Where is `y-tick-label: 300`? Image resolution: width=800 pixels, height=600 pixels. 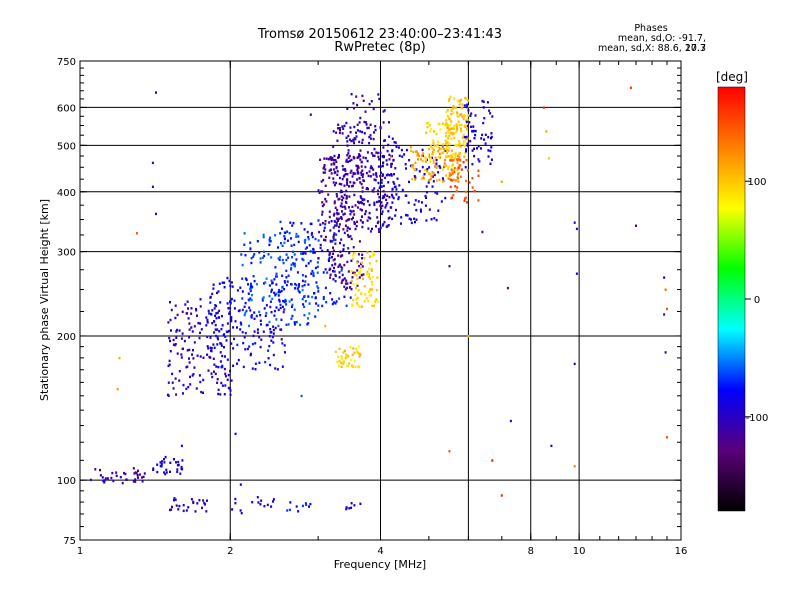
y-tick-label: 300 is located at coordinates (66, 253).